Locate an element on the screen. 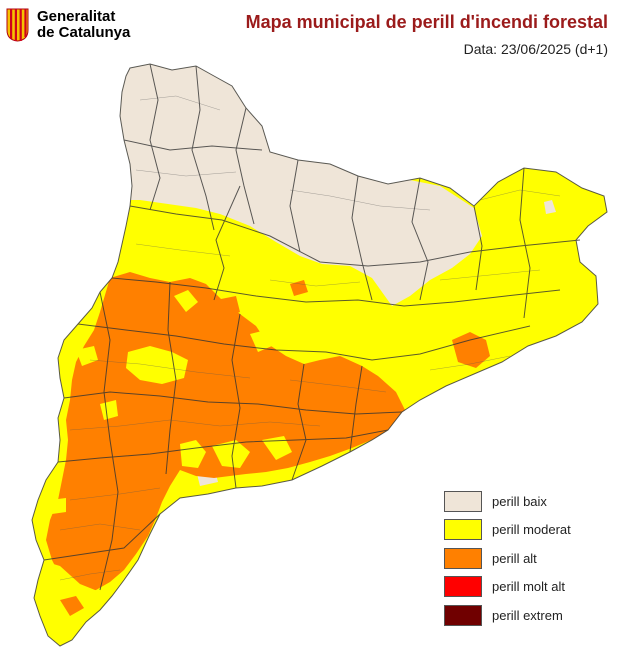 This screenshot has height=657, width=622. legend-swatch-moderat is located at coordinates (463, 530).